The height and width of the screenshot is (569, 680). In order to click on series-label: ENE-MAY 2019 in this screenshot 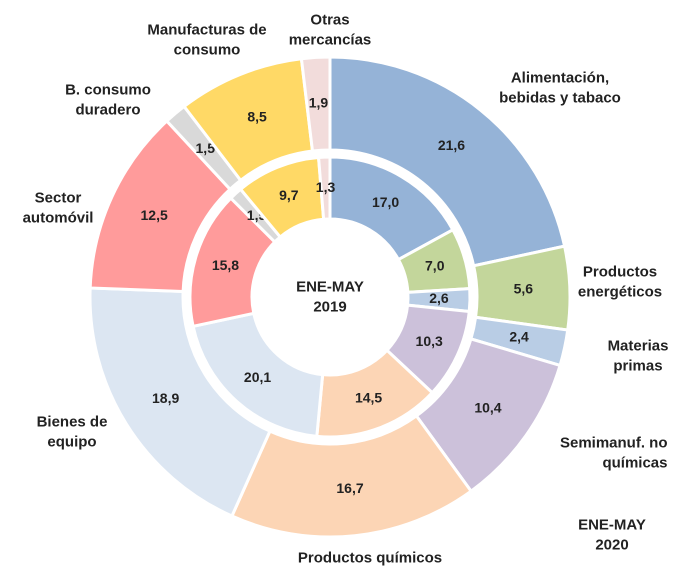, I will do `click(330, 297)`.